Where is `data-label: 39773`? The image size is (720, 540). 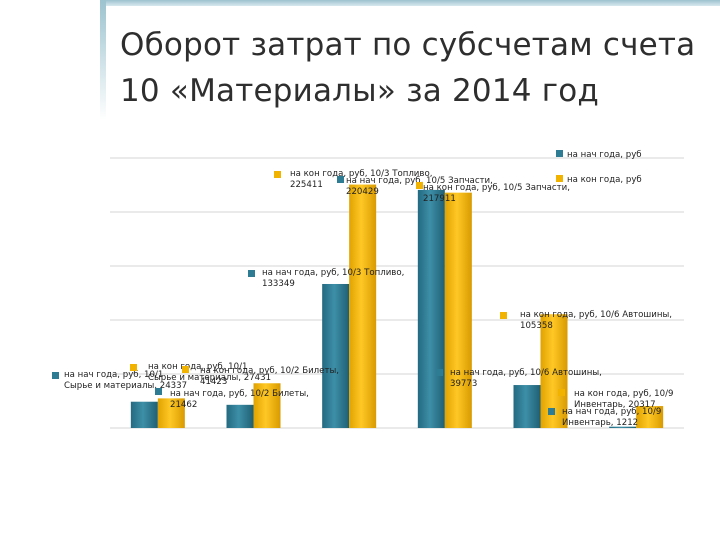
data-label: 39773 is located at coordinates (463, 384).